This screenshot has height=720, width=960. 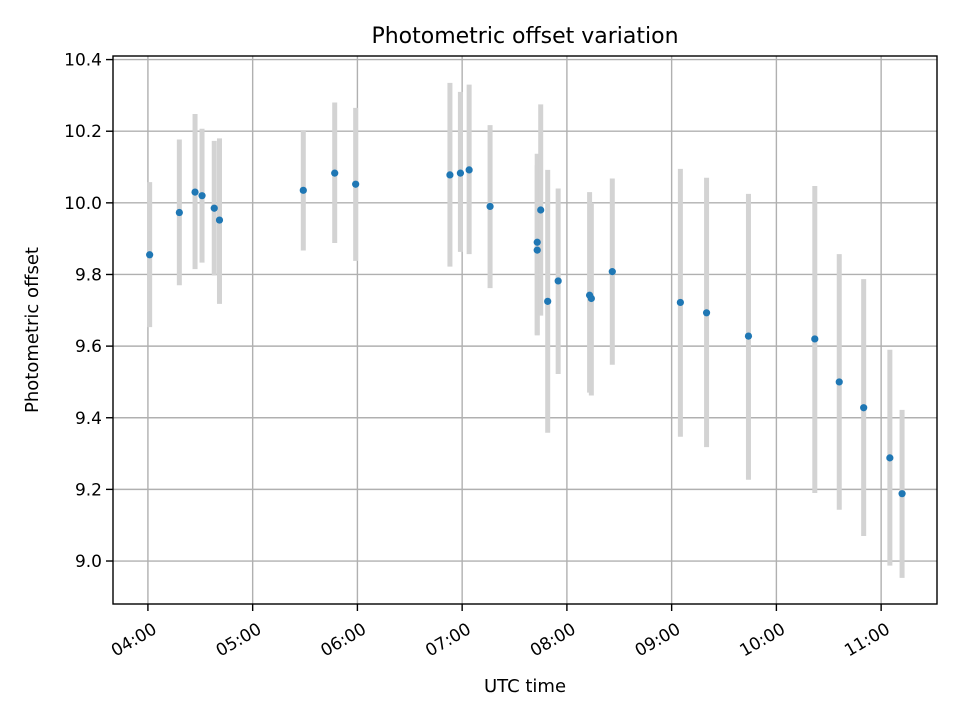 I want to click on y-tick-label: 9.4, so click(x=88, y=419).